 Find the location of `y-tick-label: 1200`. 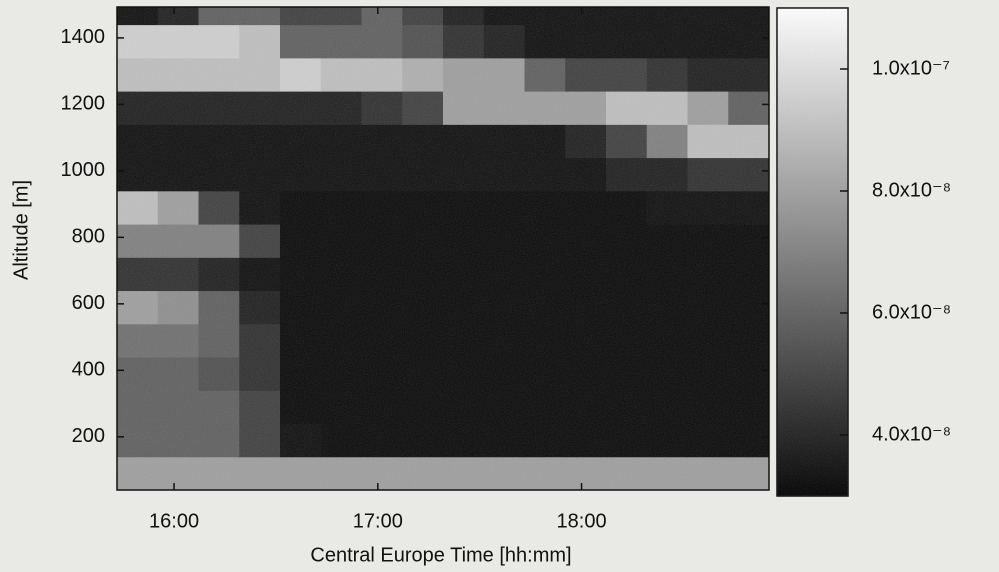

y-tick-label: 1200 is located at coordinates (83, 104).